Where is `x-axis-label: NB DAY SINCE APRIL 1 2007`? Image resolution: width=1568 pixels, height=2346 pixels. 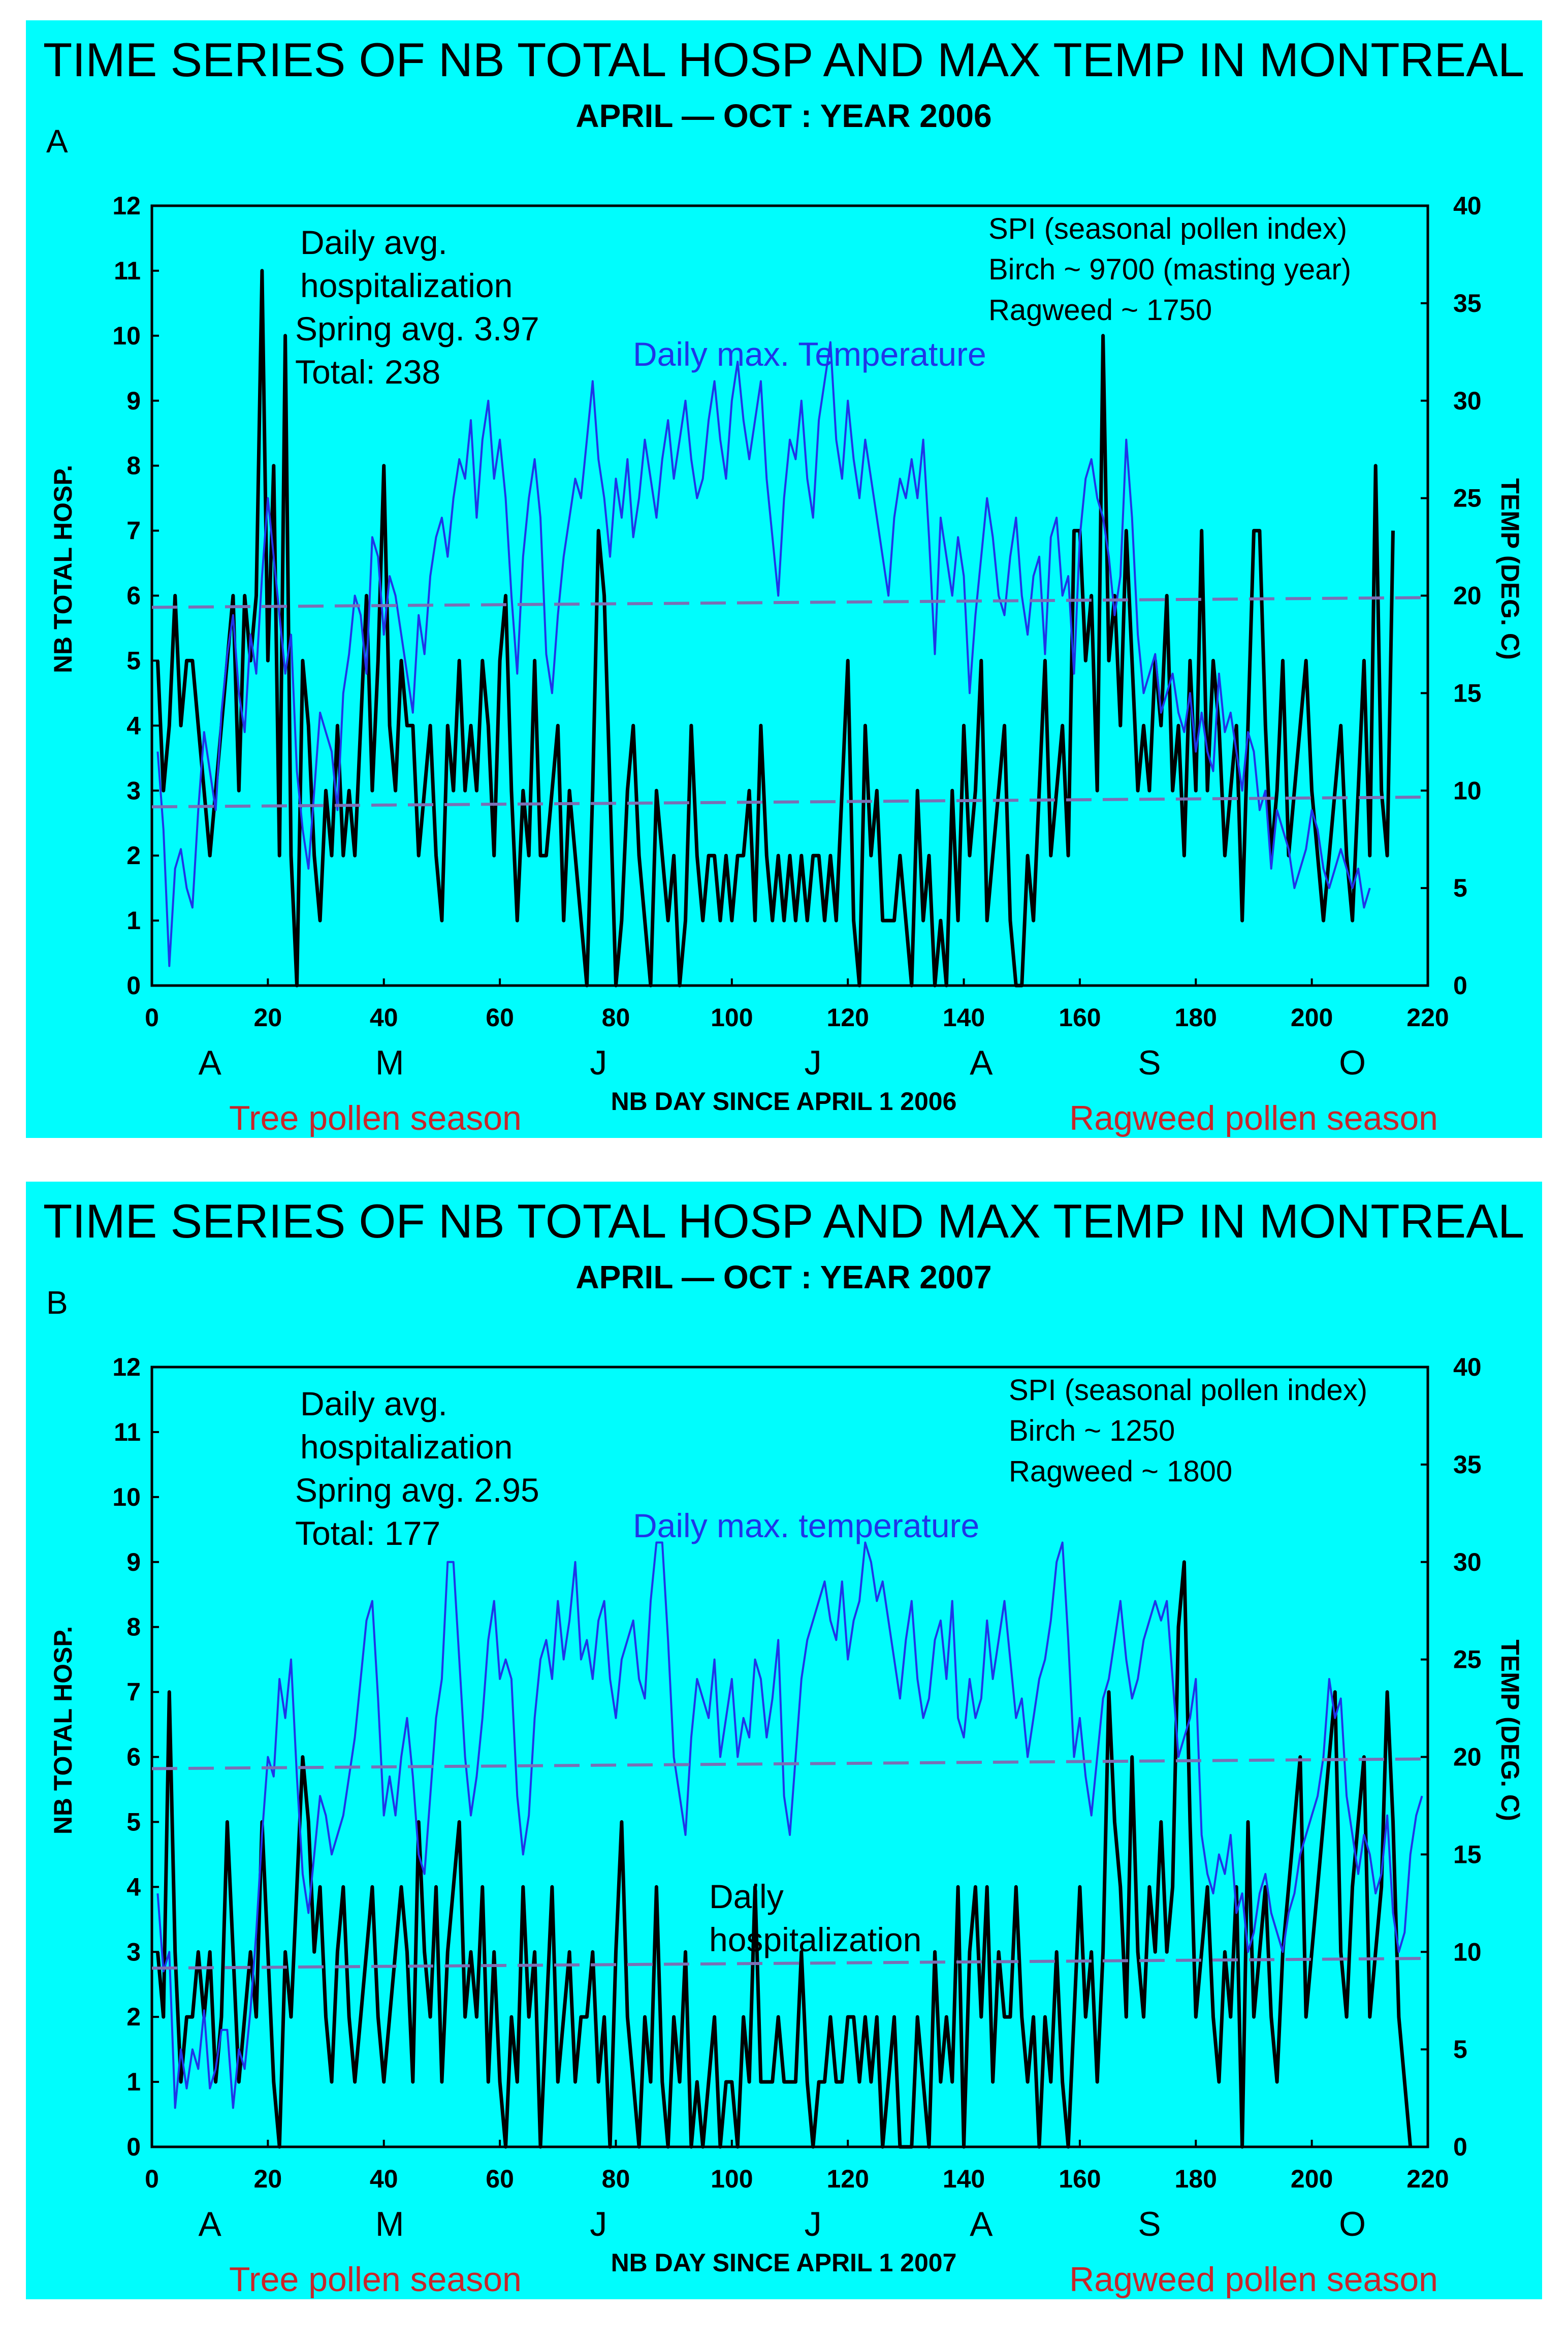
x-axis-label: NB DAY SINCE APRIL 1 2007 is located at coordinates (784, 2262).